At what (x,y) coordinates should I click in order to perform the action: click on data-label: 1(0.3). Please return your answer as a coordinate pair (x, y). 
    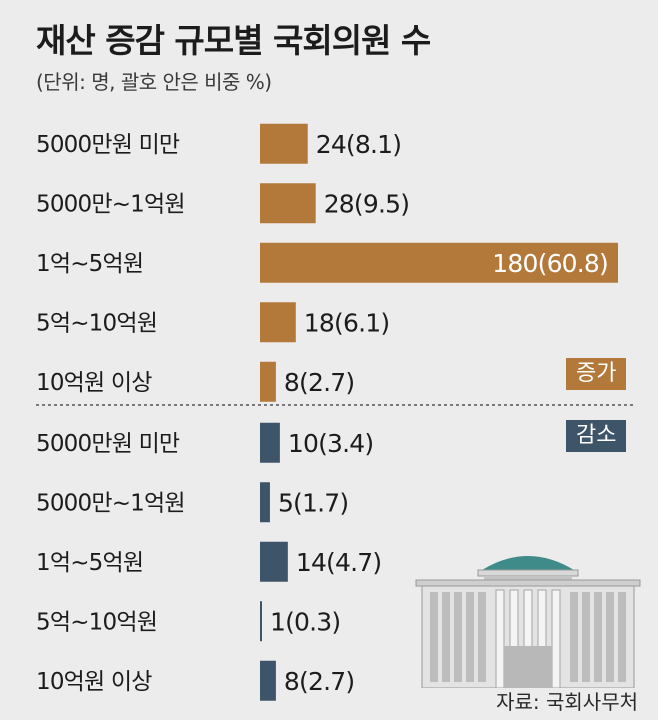
    Looking at the image, I should click on (305, 621).